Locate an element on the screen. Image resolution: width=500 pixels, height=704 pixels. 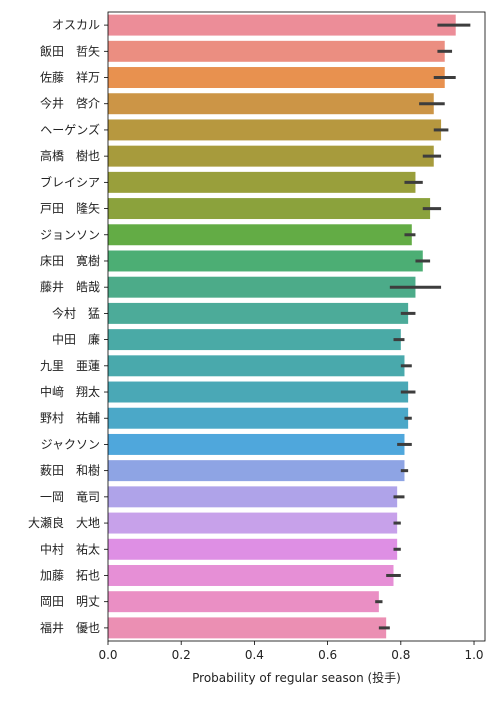
y-tick-label: 九里 亜蓮 is located at coordinates (70, 366).